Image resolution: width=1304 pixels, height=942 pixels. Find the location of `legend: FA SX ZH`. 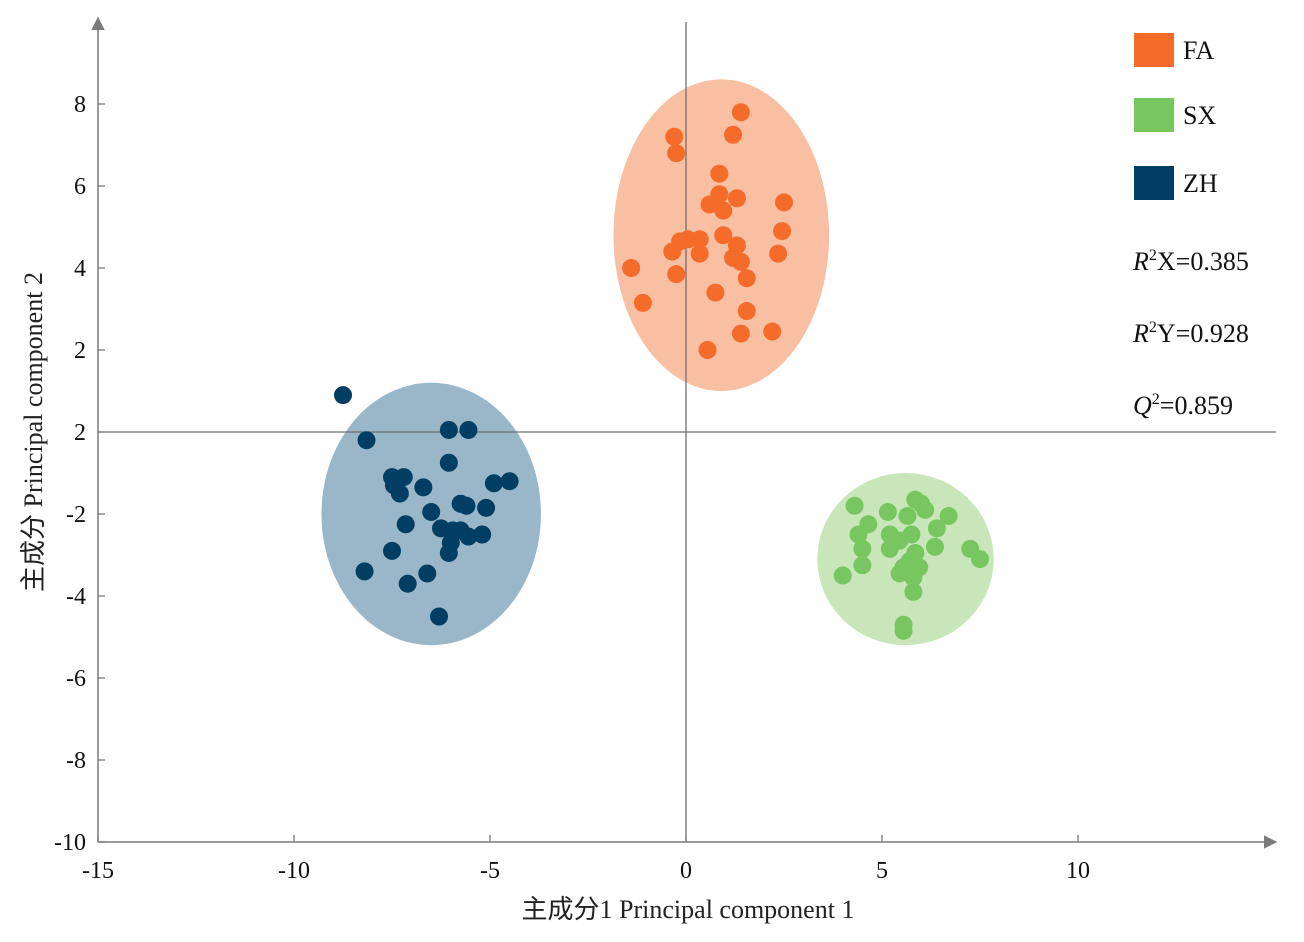

legend: FA SX ZH is located at coordinates (1176, 116).